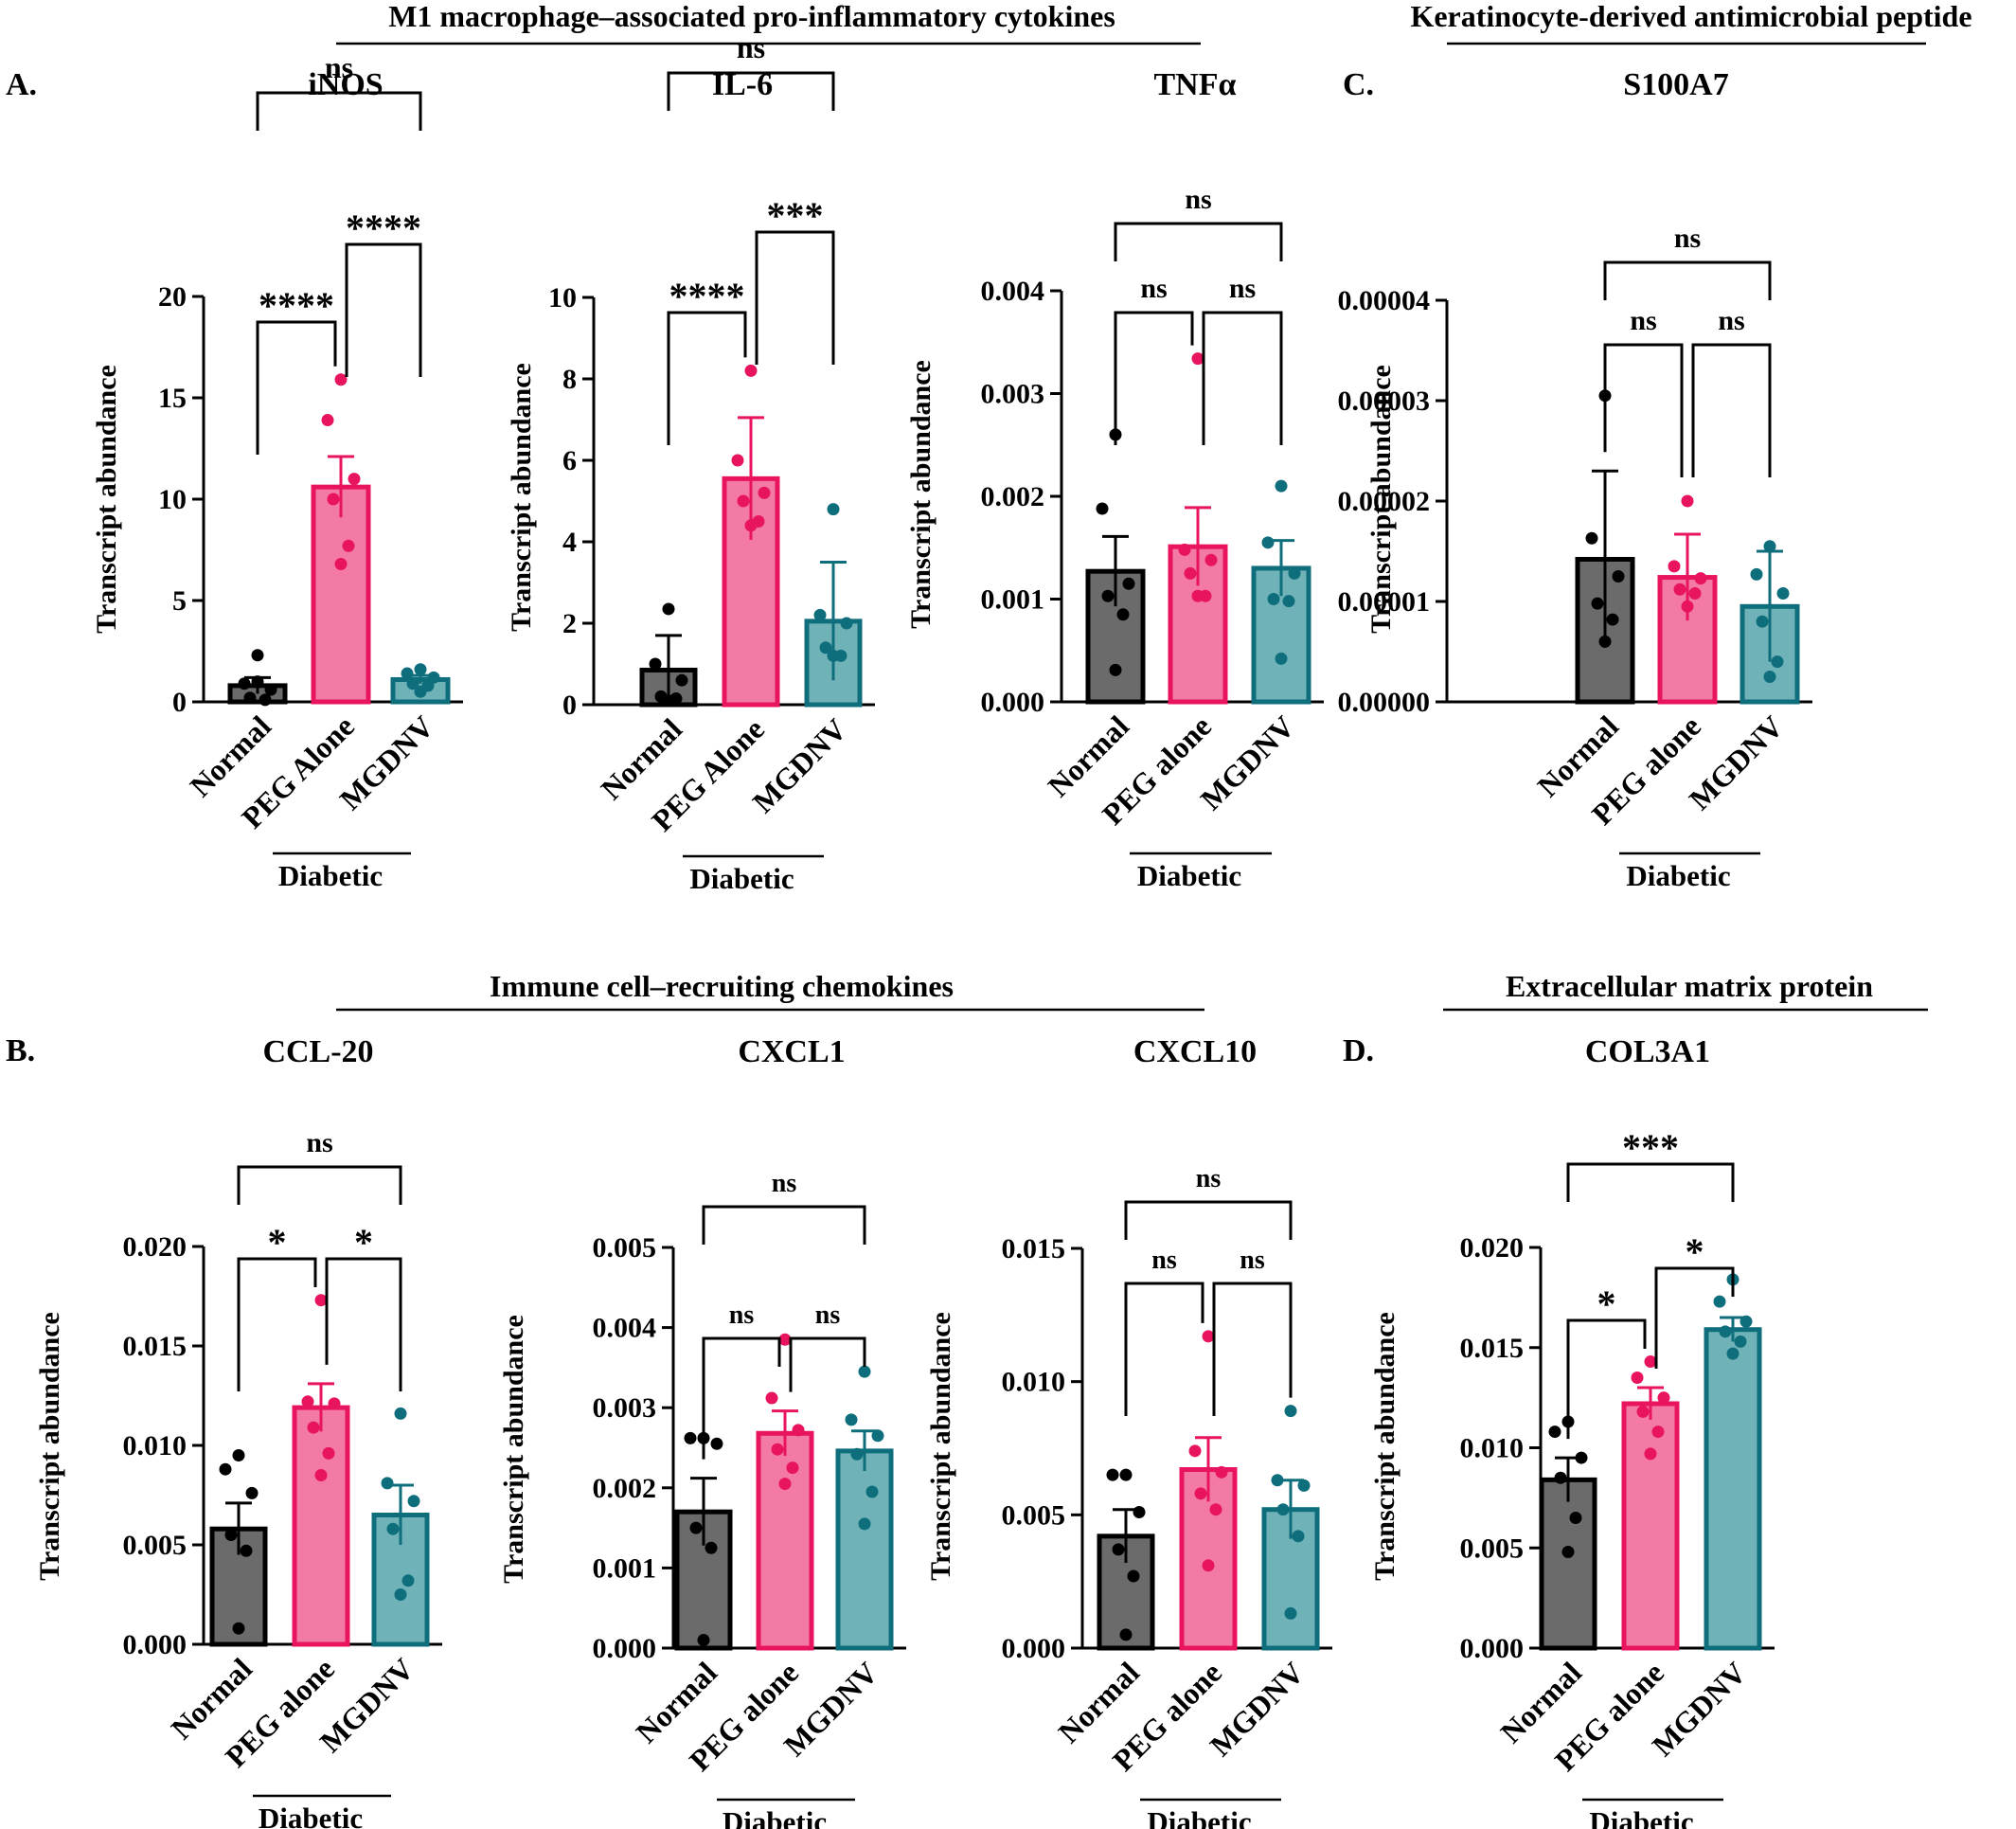 The image size is (2016, 1829). I want to click on y-tick-label: 0.004, so click(625, 1328).